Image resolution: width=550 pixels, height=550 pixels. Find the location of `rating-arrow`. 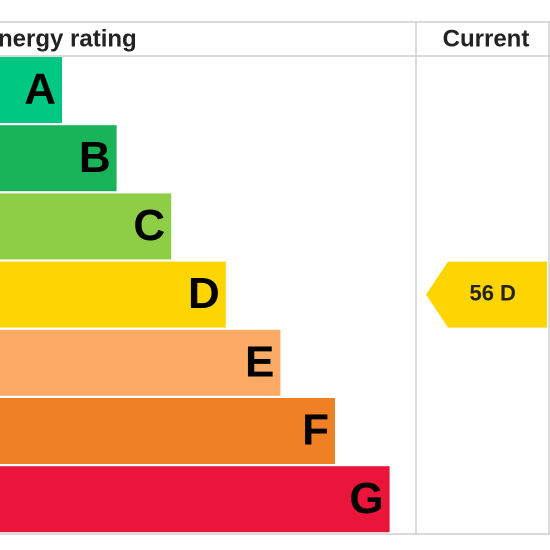

rating-arrow is located at coordinates (486, 294).